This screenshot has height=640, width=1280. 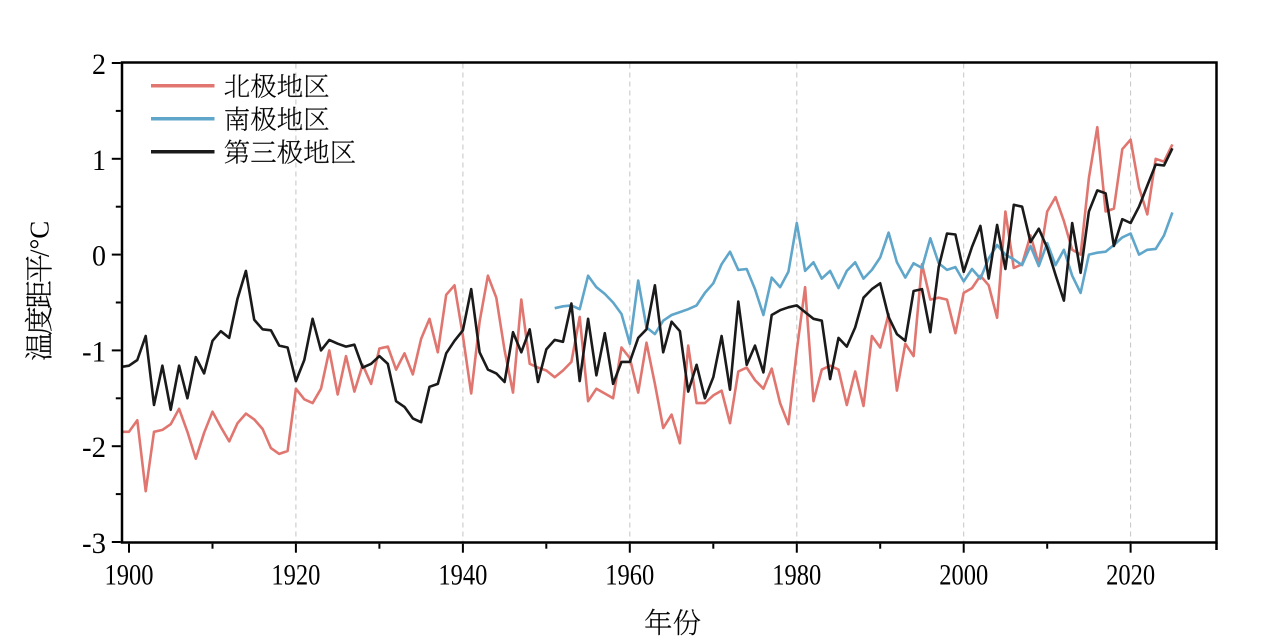 I want to click on svg-text: 1980, so click(x=796, y=575).